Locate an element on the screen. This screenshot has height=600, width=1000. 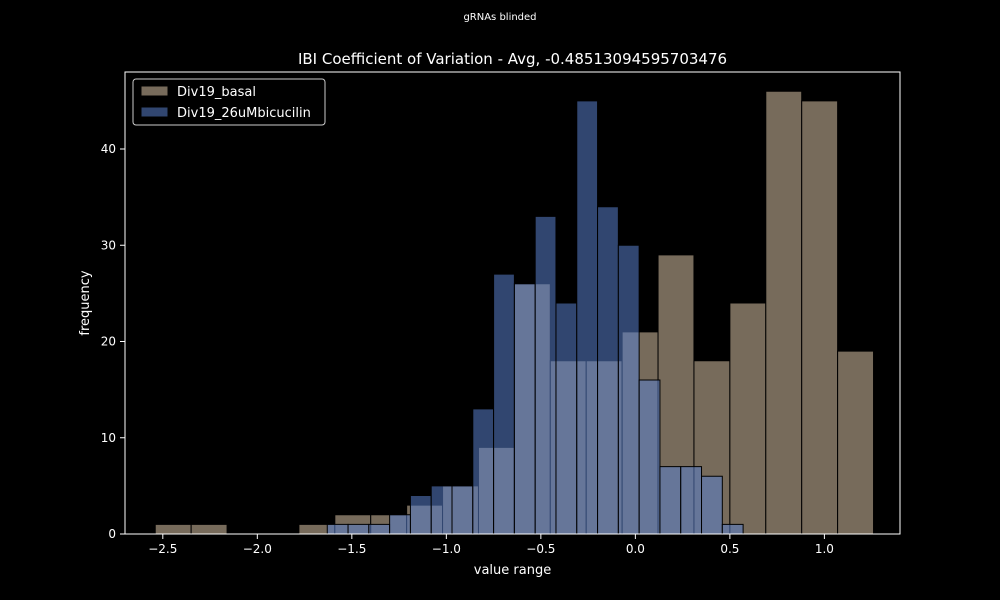
y-axis: 0 10 20 30 40 is located at coordinates (113, 341).